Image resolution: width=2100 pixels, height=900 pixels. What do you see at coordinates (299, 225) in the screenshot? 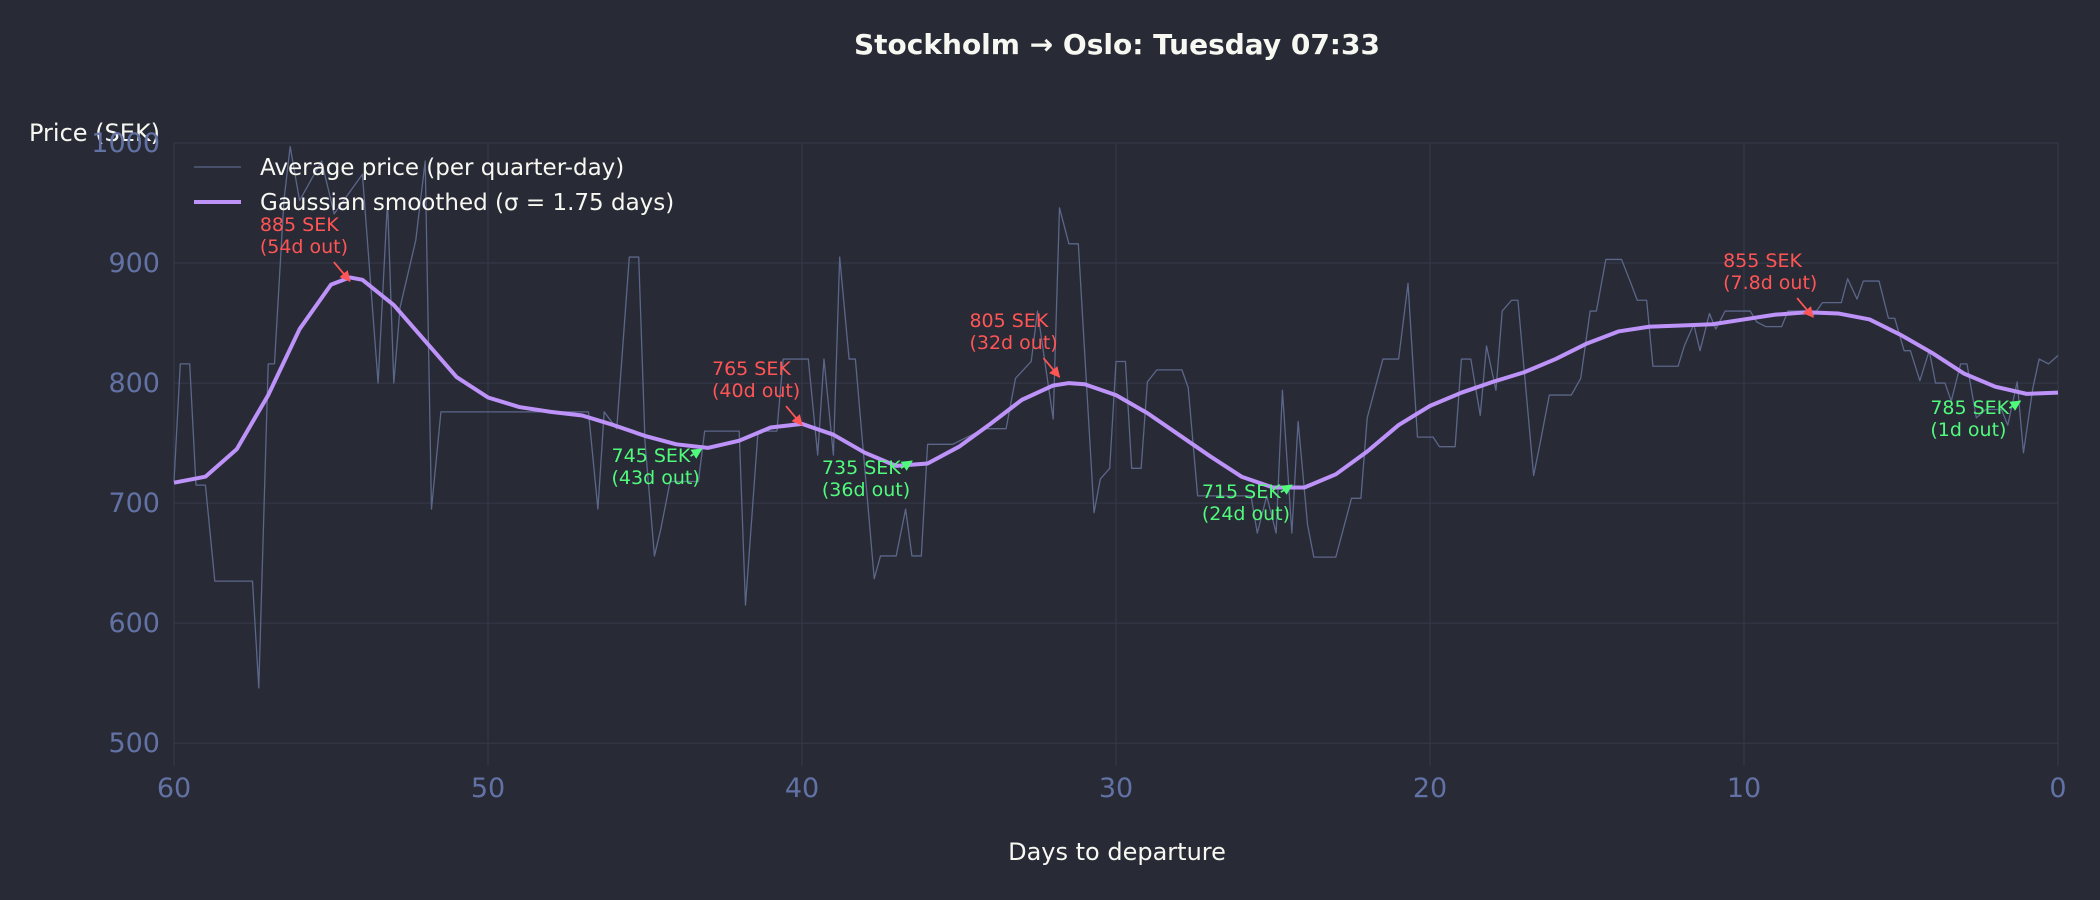
I see `annotation-text: 885 SEK` at bounding box center [299, 225].